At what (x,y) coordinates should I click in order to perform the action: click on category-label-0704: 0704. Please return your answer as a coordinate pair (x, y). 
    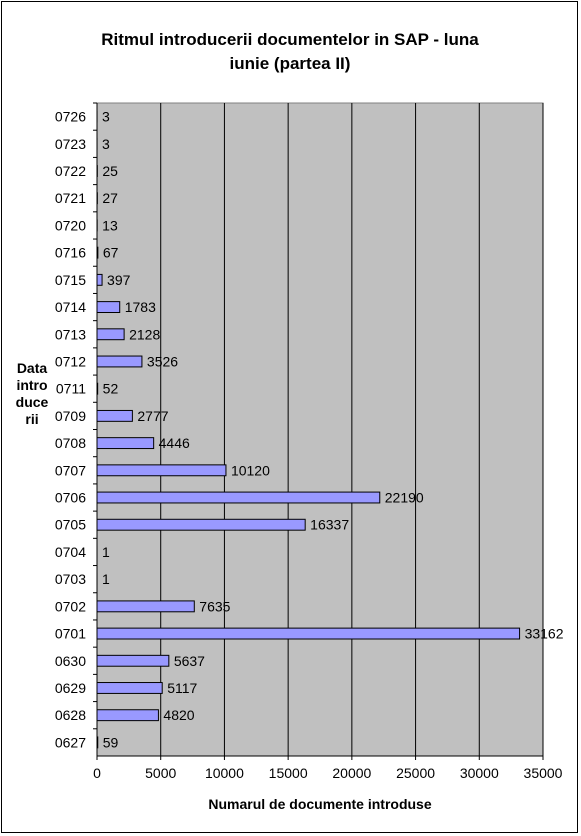
    Looking at the image, I should click on (70, 552).